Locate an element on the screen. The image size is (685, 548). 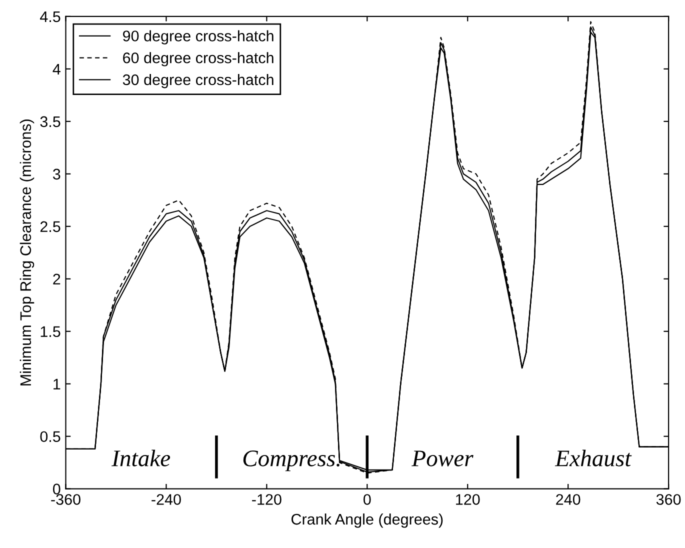
x-tick-label: -120 is located at coordinates (267, 499).